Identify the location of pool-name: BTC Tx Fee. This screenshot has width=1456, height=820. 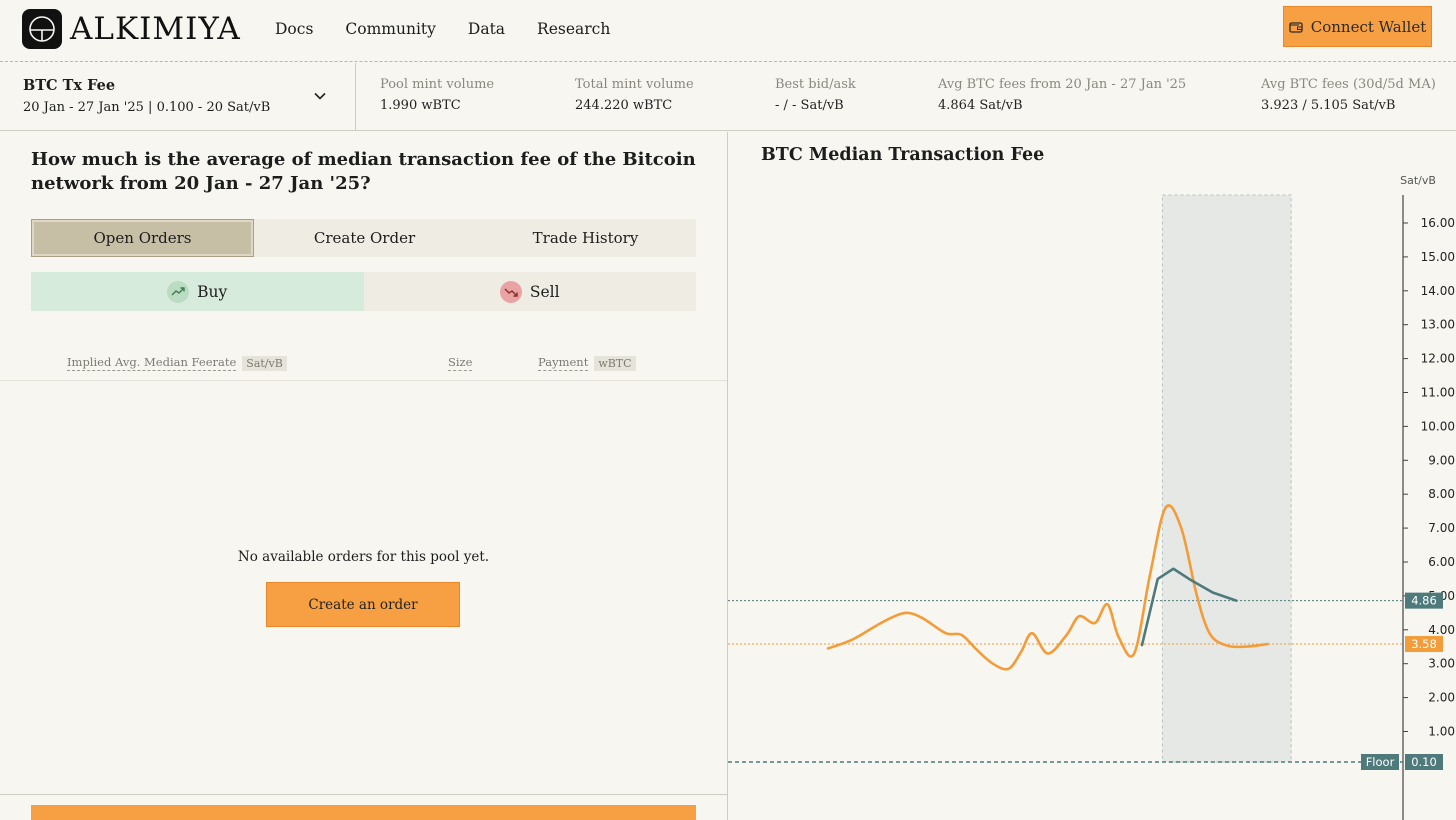
(69, 85).